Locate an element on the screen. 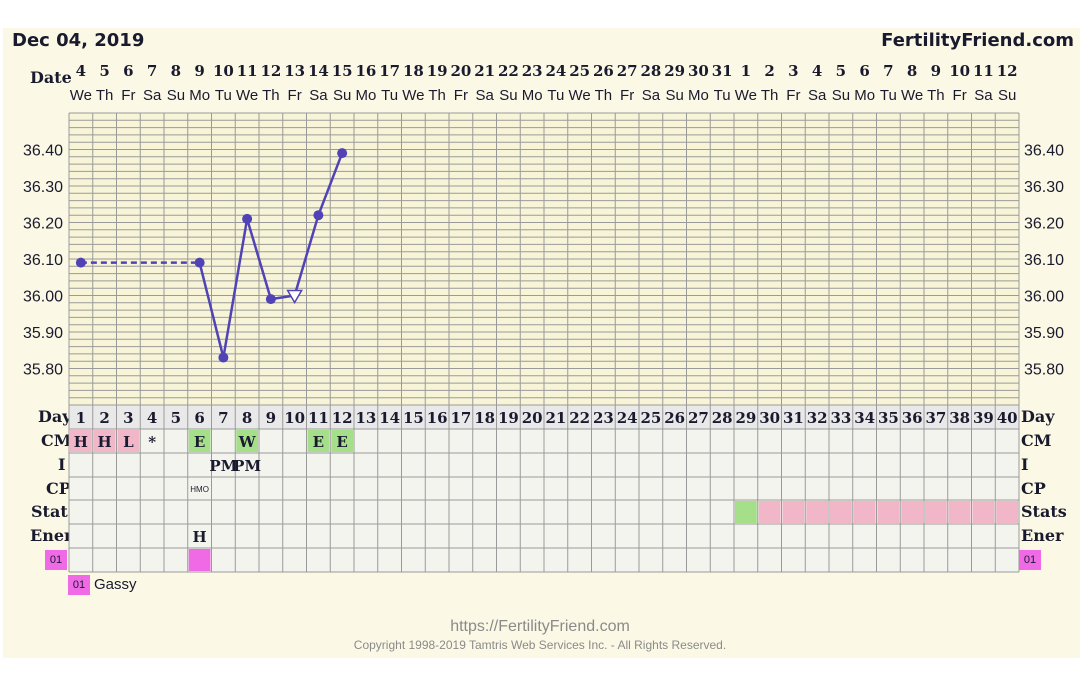  day-row-title-right: Day is located at coordinates (1038, 416).